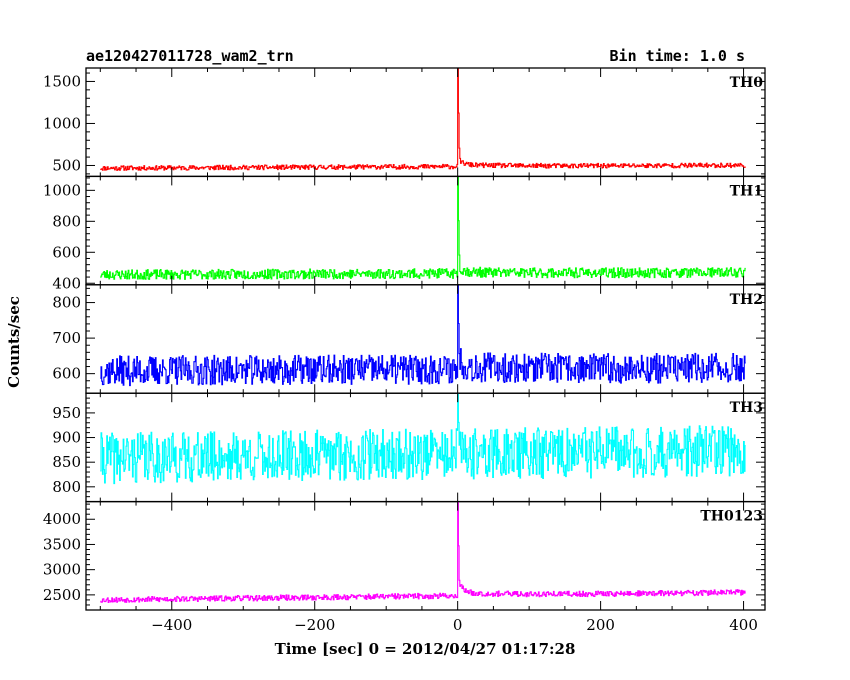 The image size is (850, 680). Describe the element at coordinates (458, 625) in the screenshot. I see `x-tick-label: 0` at that location.